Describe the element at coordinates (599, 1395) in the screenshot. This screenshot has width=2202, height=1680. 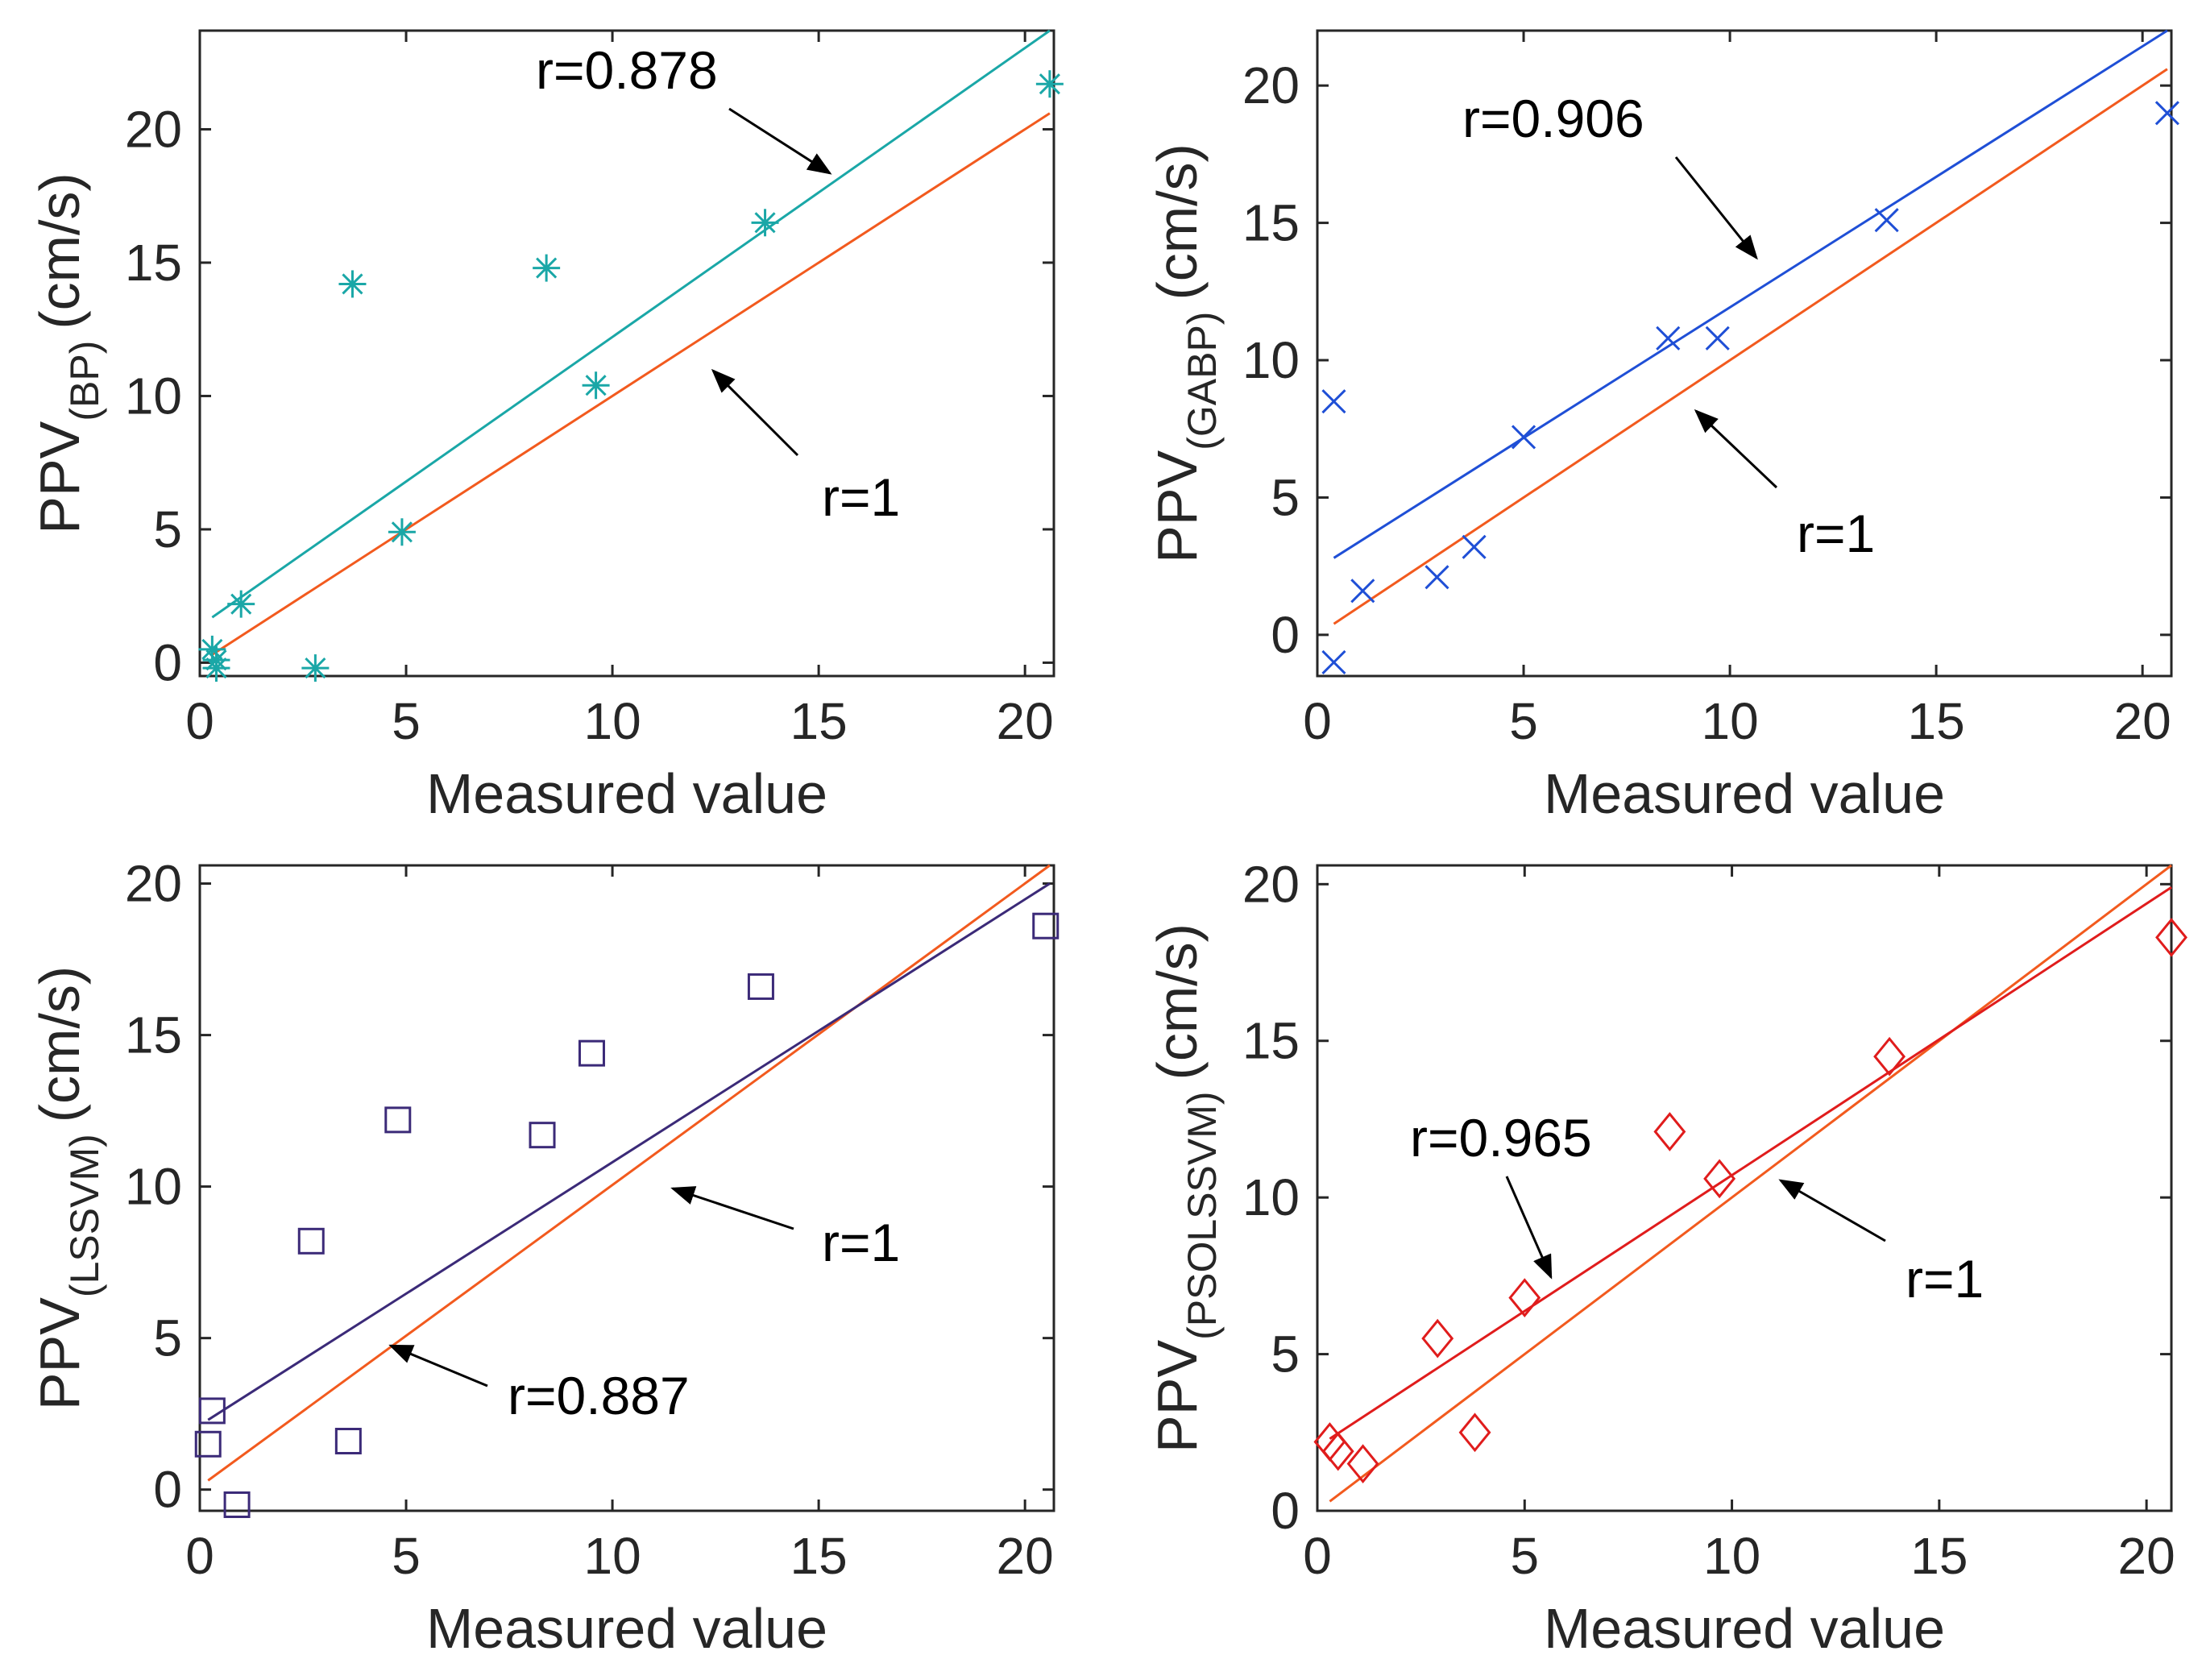
I see `fit-correlation-label: r=0.887` at that location.